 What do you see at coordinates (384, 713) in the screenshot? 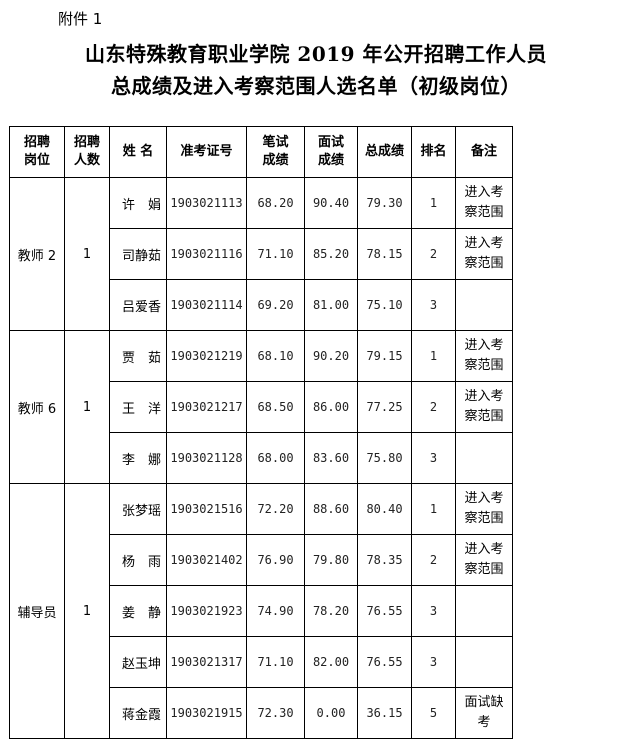
I see `total-score-cell: 36.15` at bounding box center [384, 713].